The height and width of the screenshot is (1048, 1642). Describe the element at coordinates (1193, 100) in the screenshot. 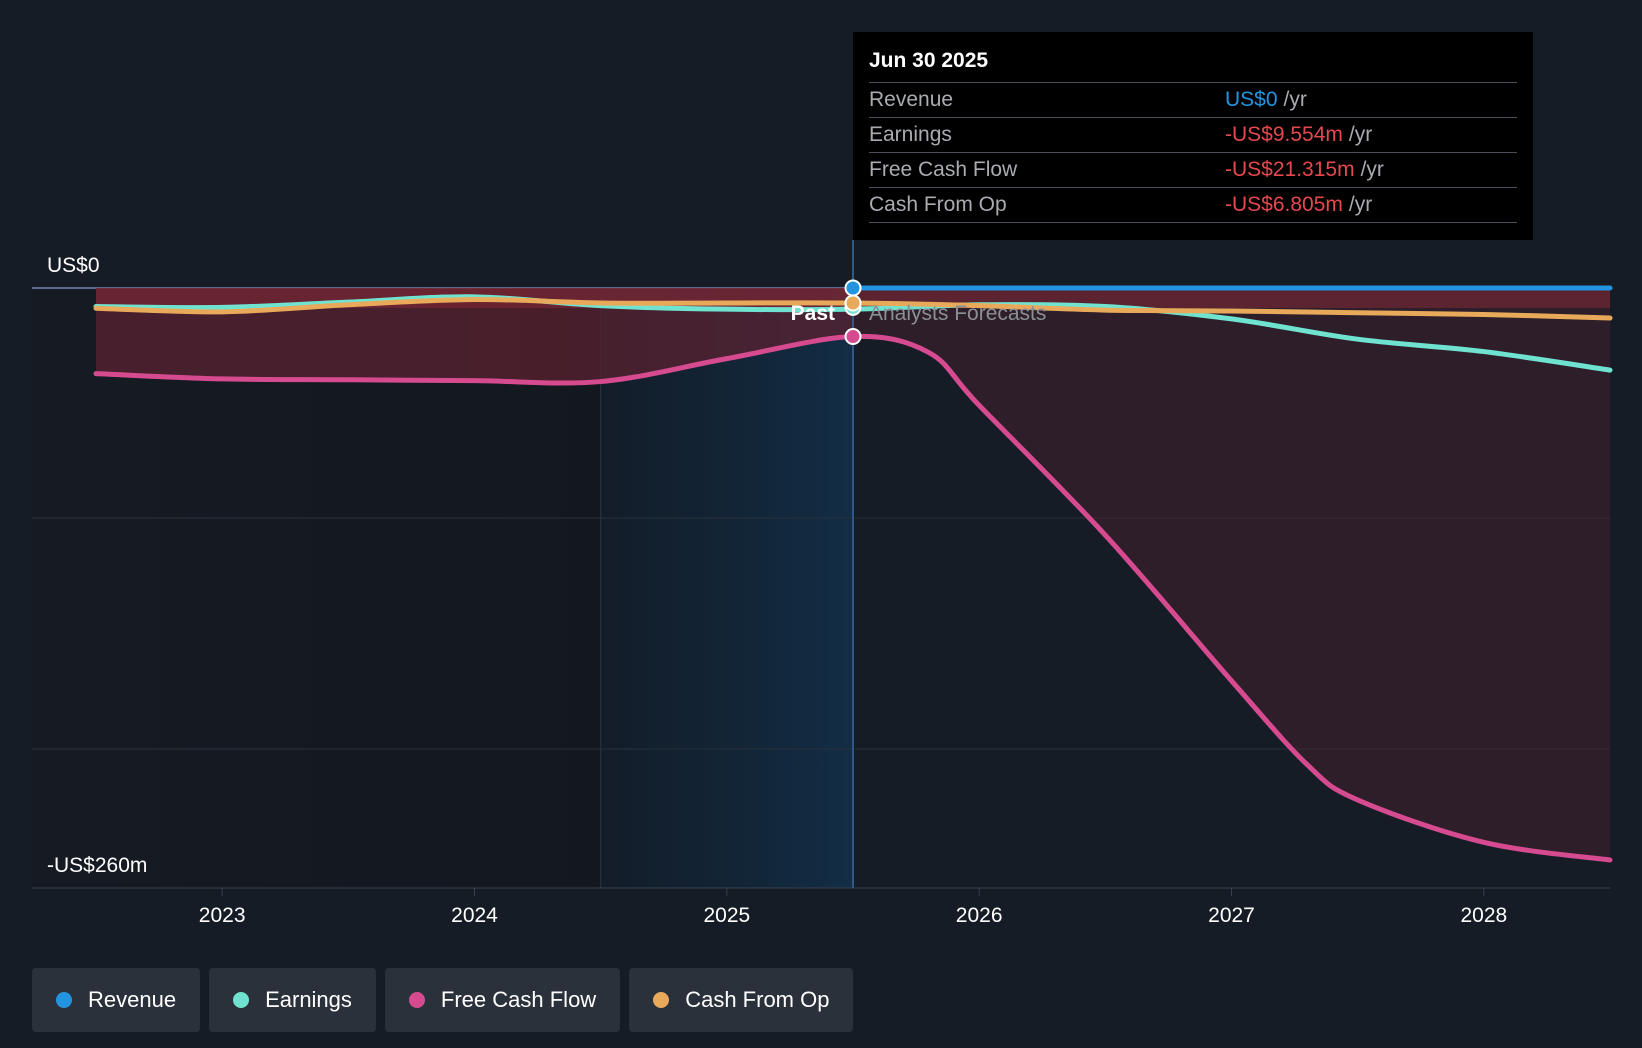

I see `tooltip-row-revenue: Revenue US$0 /yr` at that location.